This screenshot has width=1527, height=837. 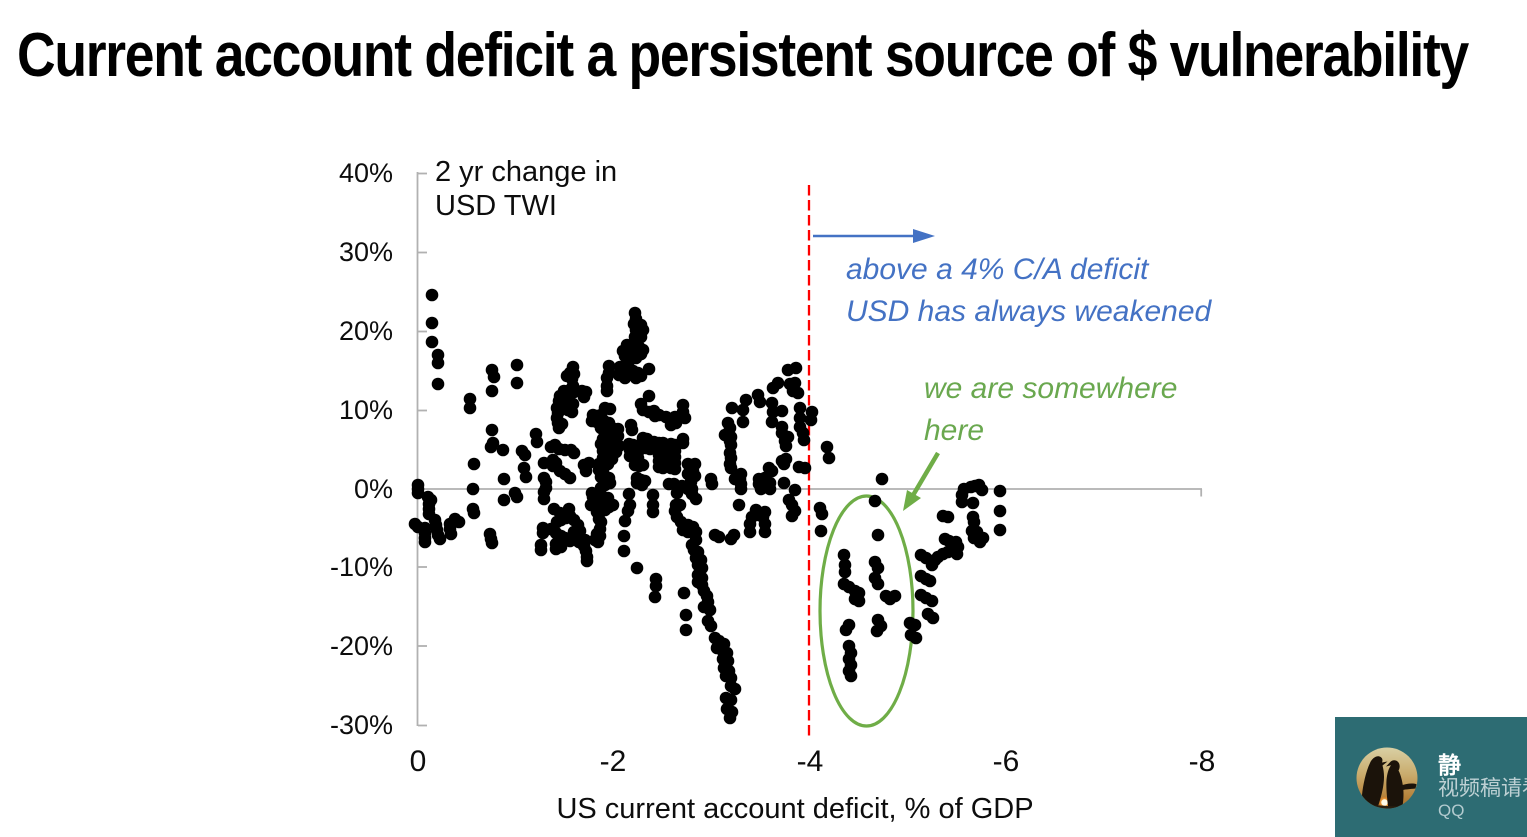 What do you see at coordinates (794, 809) in the screenshot?
I see `svg-text:US current account deficit, %: US current account deficit, % of GDP` at bounding box center [794, 809].